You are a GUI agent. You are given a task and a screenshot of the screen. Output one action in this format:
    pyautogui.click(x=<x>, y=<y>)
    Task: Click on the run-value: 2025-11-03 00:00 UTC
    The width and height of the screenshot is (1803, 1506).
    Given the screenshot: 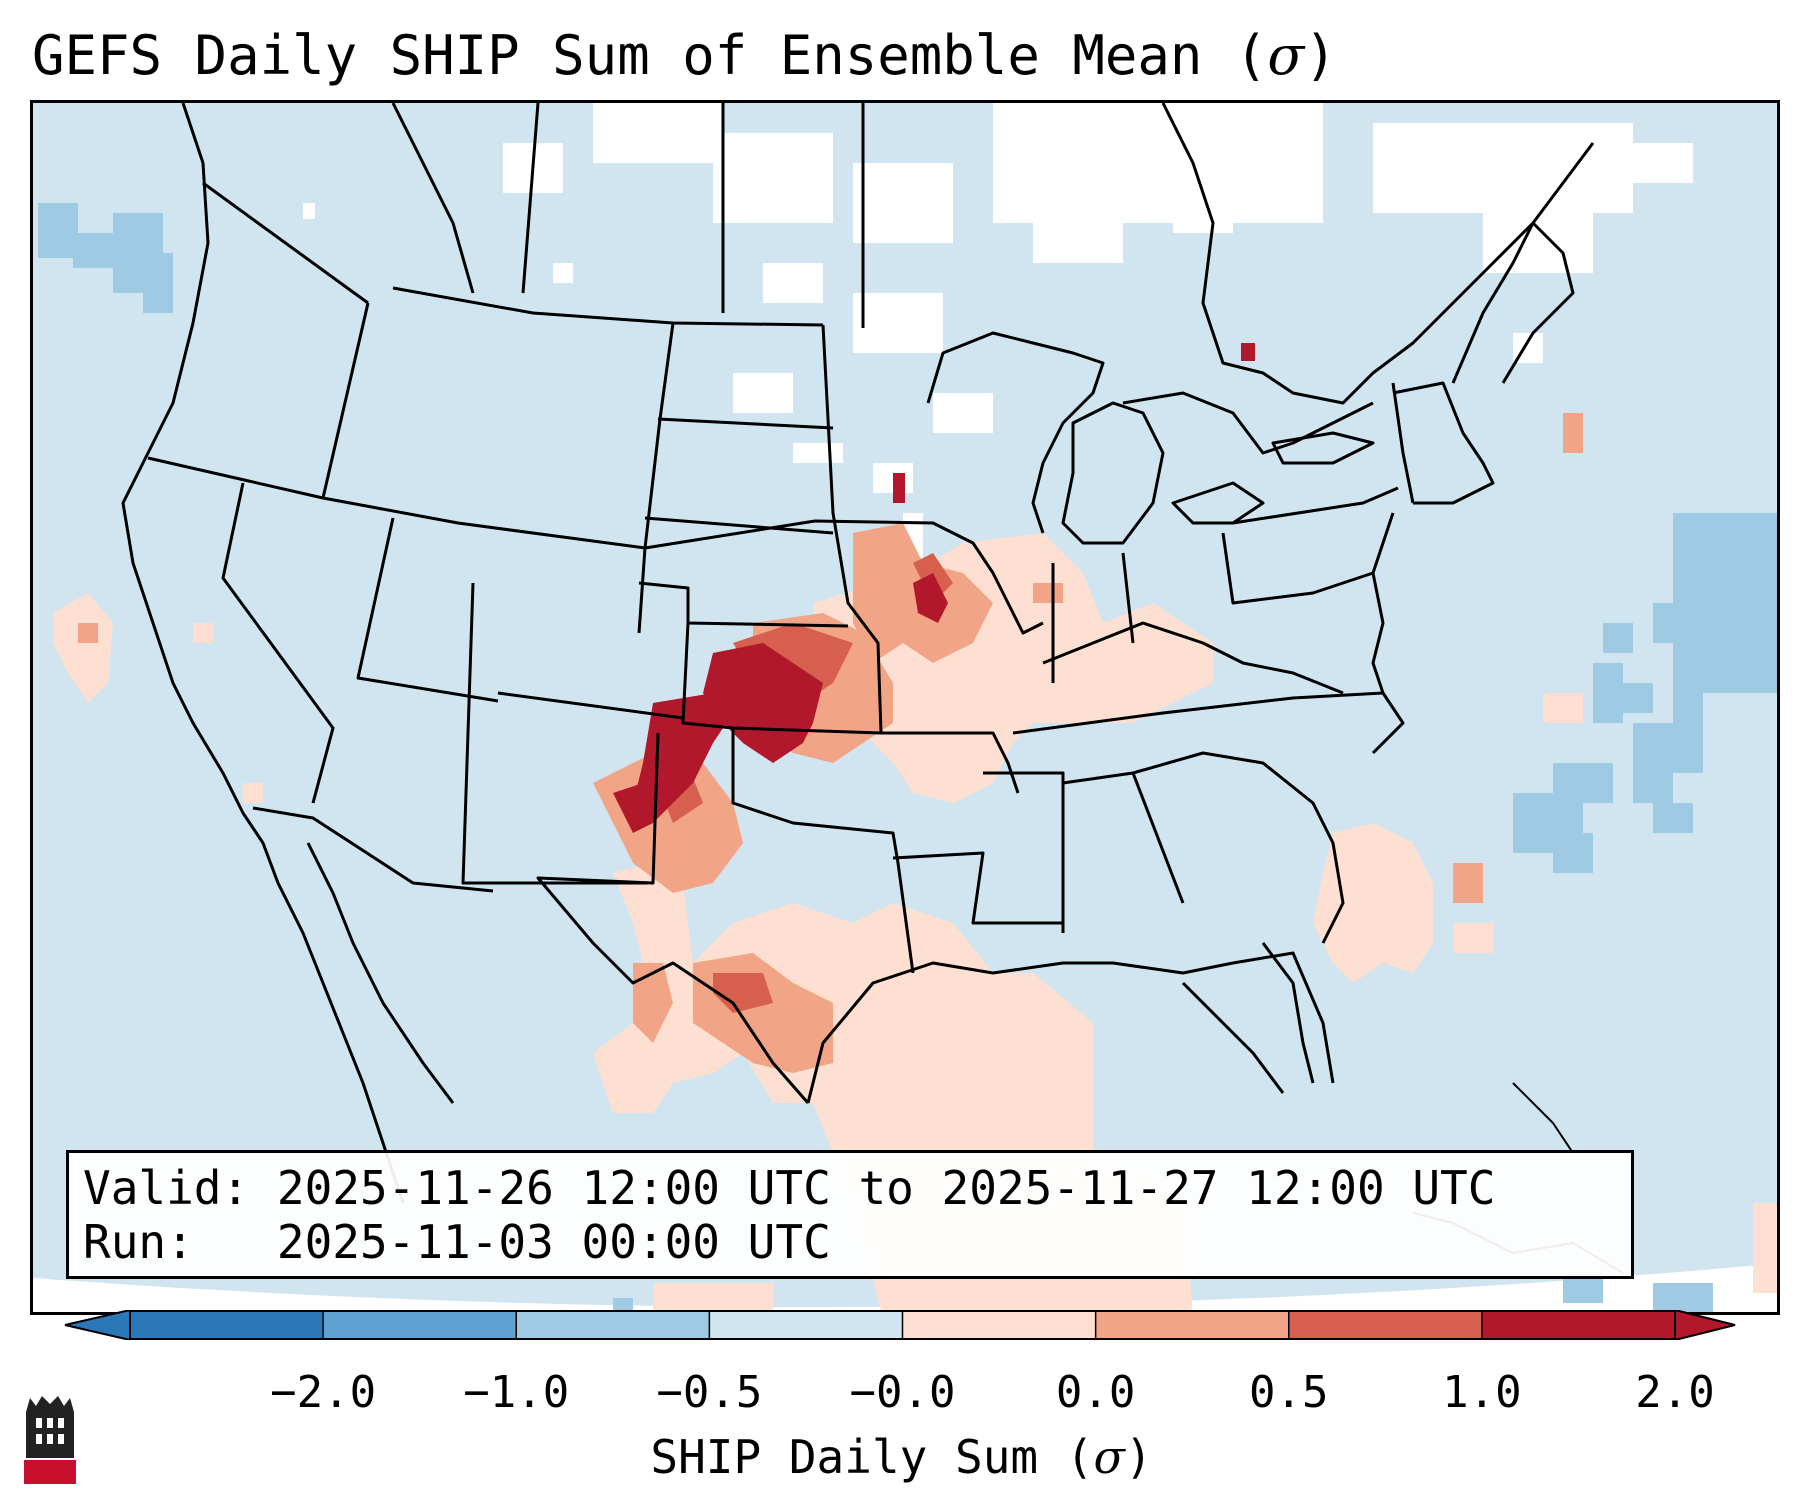 What is the action you would take?
    pyautogui.click(x=553, y=1242)
    